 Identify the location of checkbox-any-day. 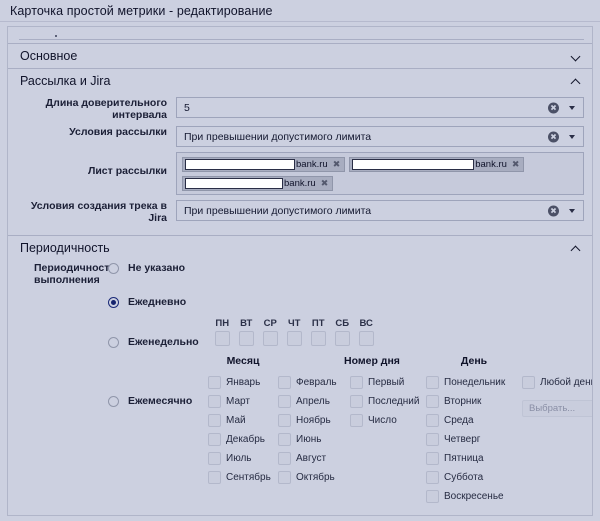
(528, 382).